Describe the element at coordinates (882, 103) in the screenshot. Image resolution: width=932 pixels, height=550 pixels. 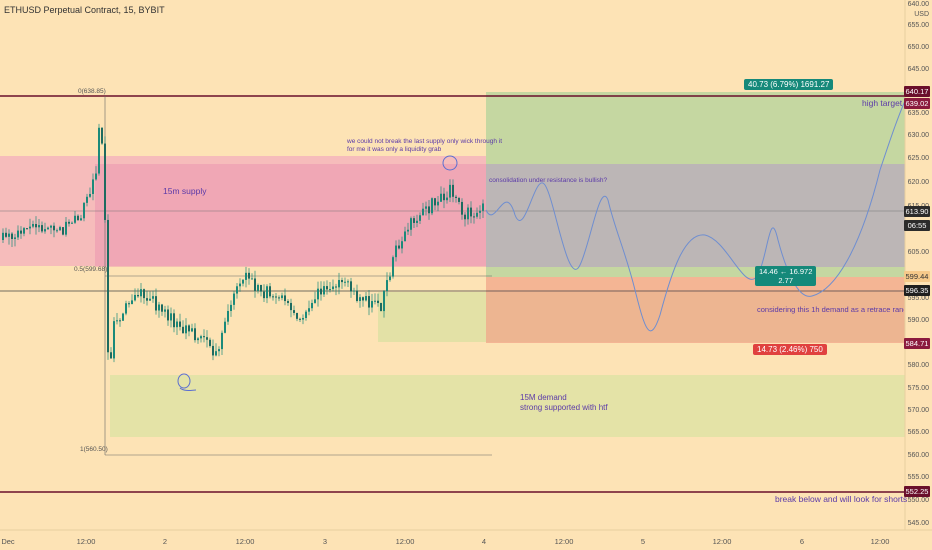
I see `high-target-label: high target` at that location.